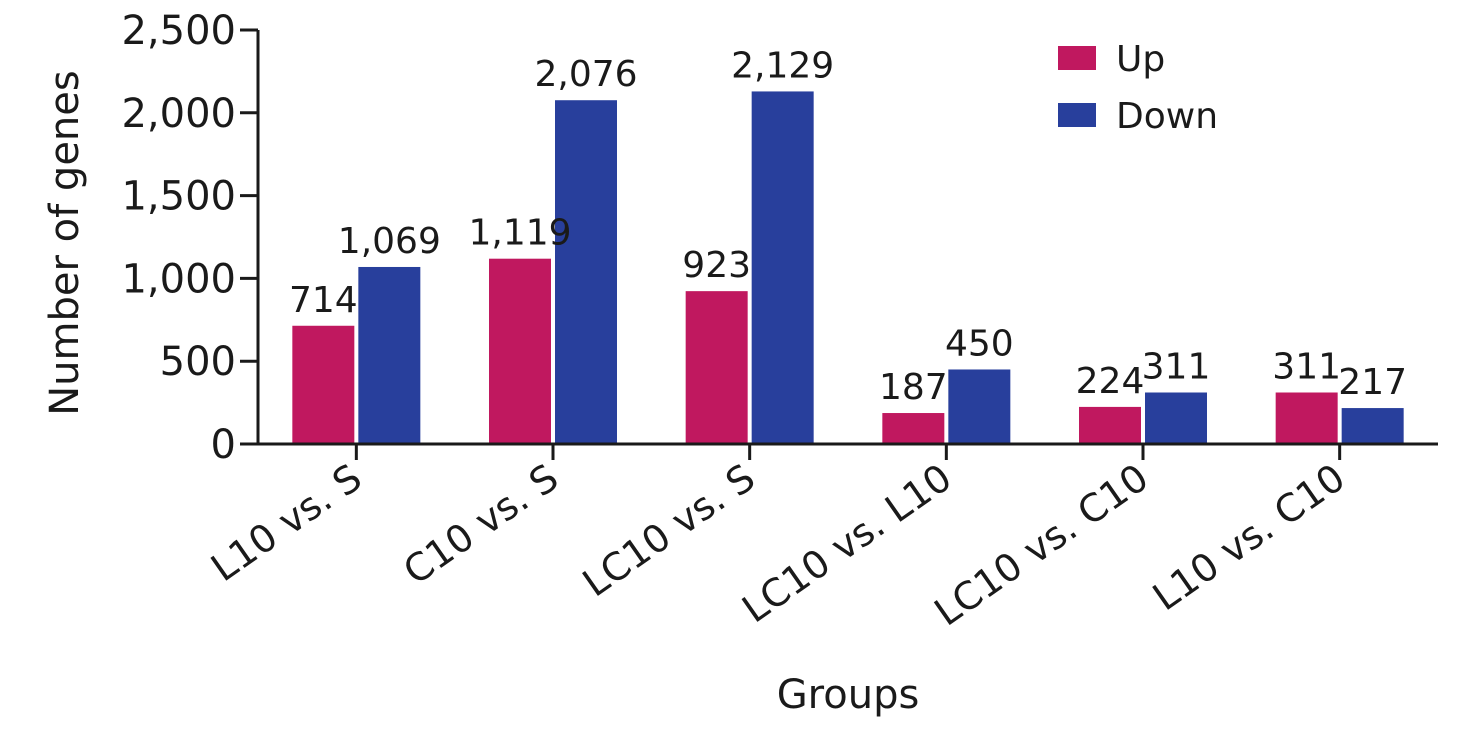  What do you see at coordinates (848, 695) in the screenshot?
I see `x-axis-title: Groups` at bounding box center [848, 695].